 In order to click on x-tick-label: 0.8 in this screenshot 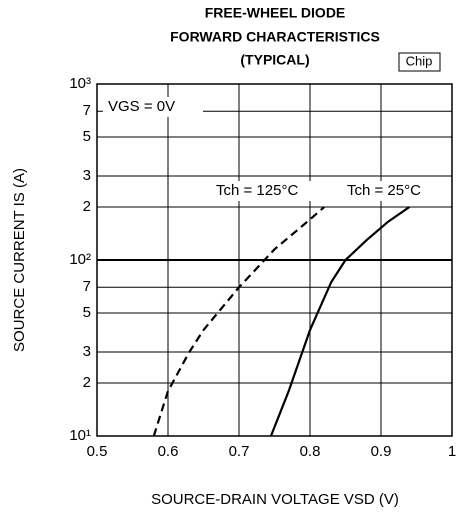, I will do `click(310, 451)`.